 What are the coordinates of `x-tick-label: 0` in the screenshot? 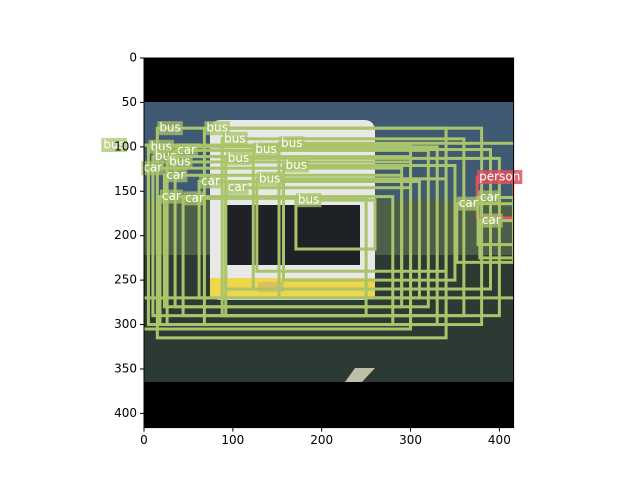 It's located at (144, 440).